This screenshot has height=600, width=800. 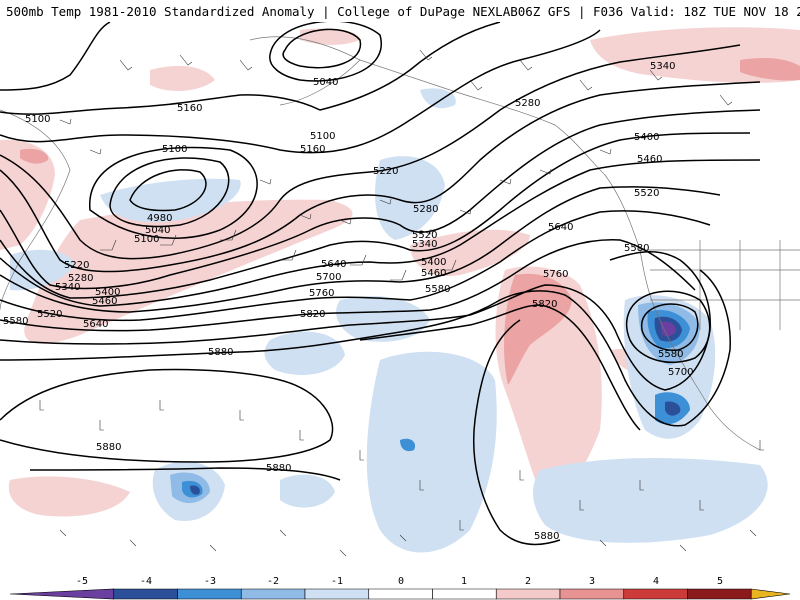 I want to click on colorbar-label: -1, so click(x=337, y=581).